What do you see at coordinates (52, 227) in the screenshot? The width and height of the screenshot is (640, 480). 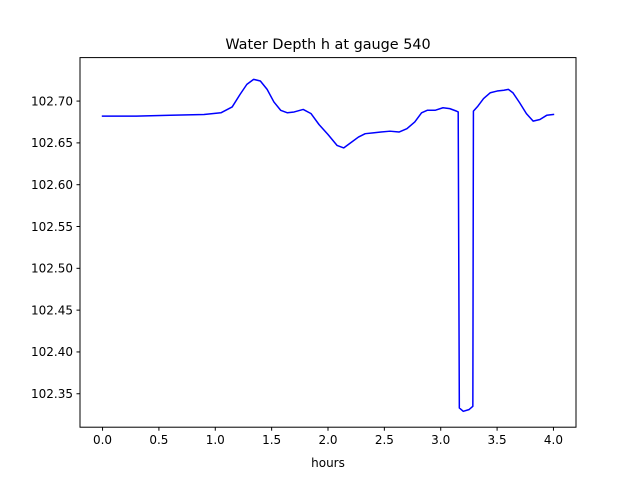 I see `y-tick-label: 102.55` at bounding box center [52, 227].